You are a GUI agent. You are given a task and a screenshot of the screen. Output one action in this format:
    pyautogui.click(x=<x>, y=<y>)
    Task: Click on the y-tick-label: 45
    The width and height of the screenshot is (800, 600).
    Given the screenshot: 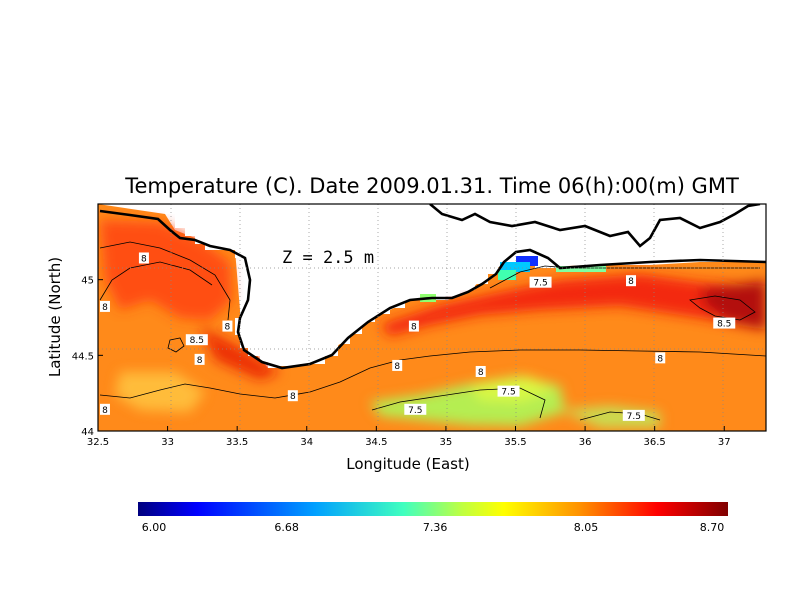 What is the action you would take?
    pyautogui.click(x=87, y=281)
    